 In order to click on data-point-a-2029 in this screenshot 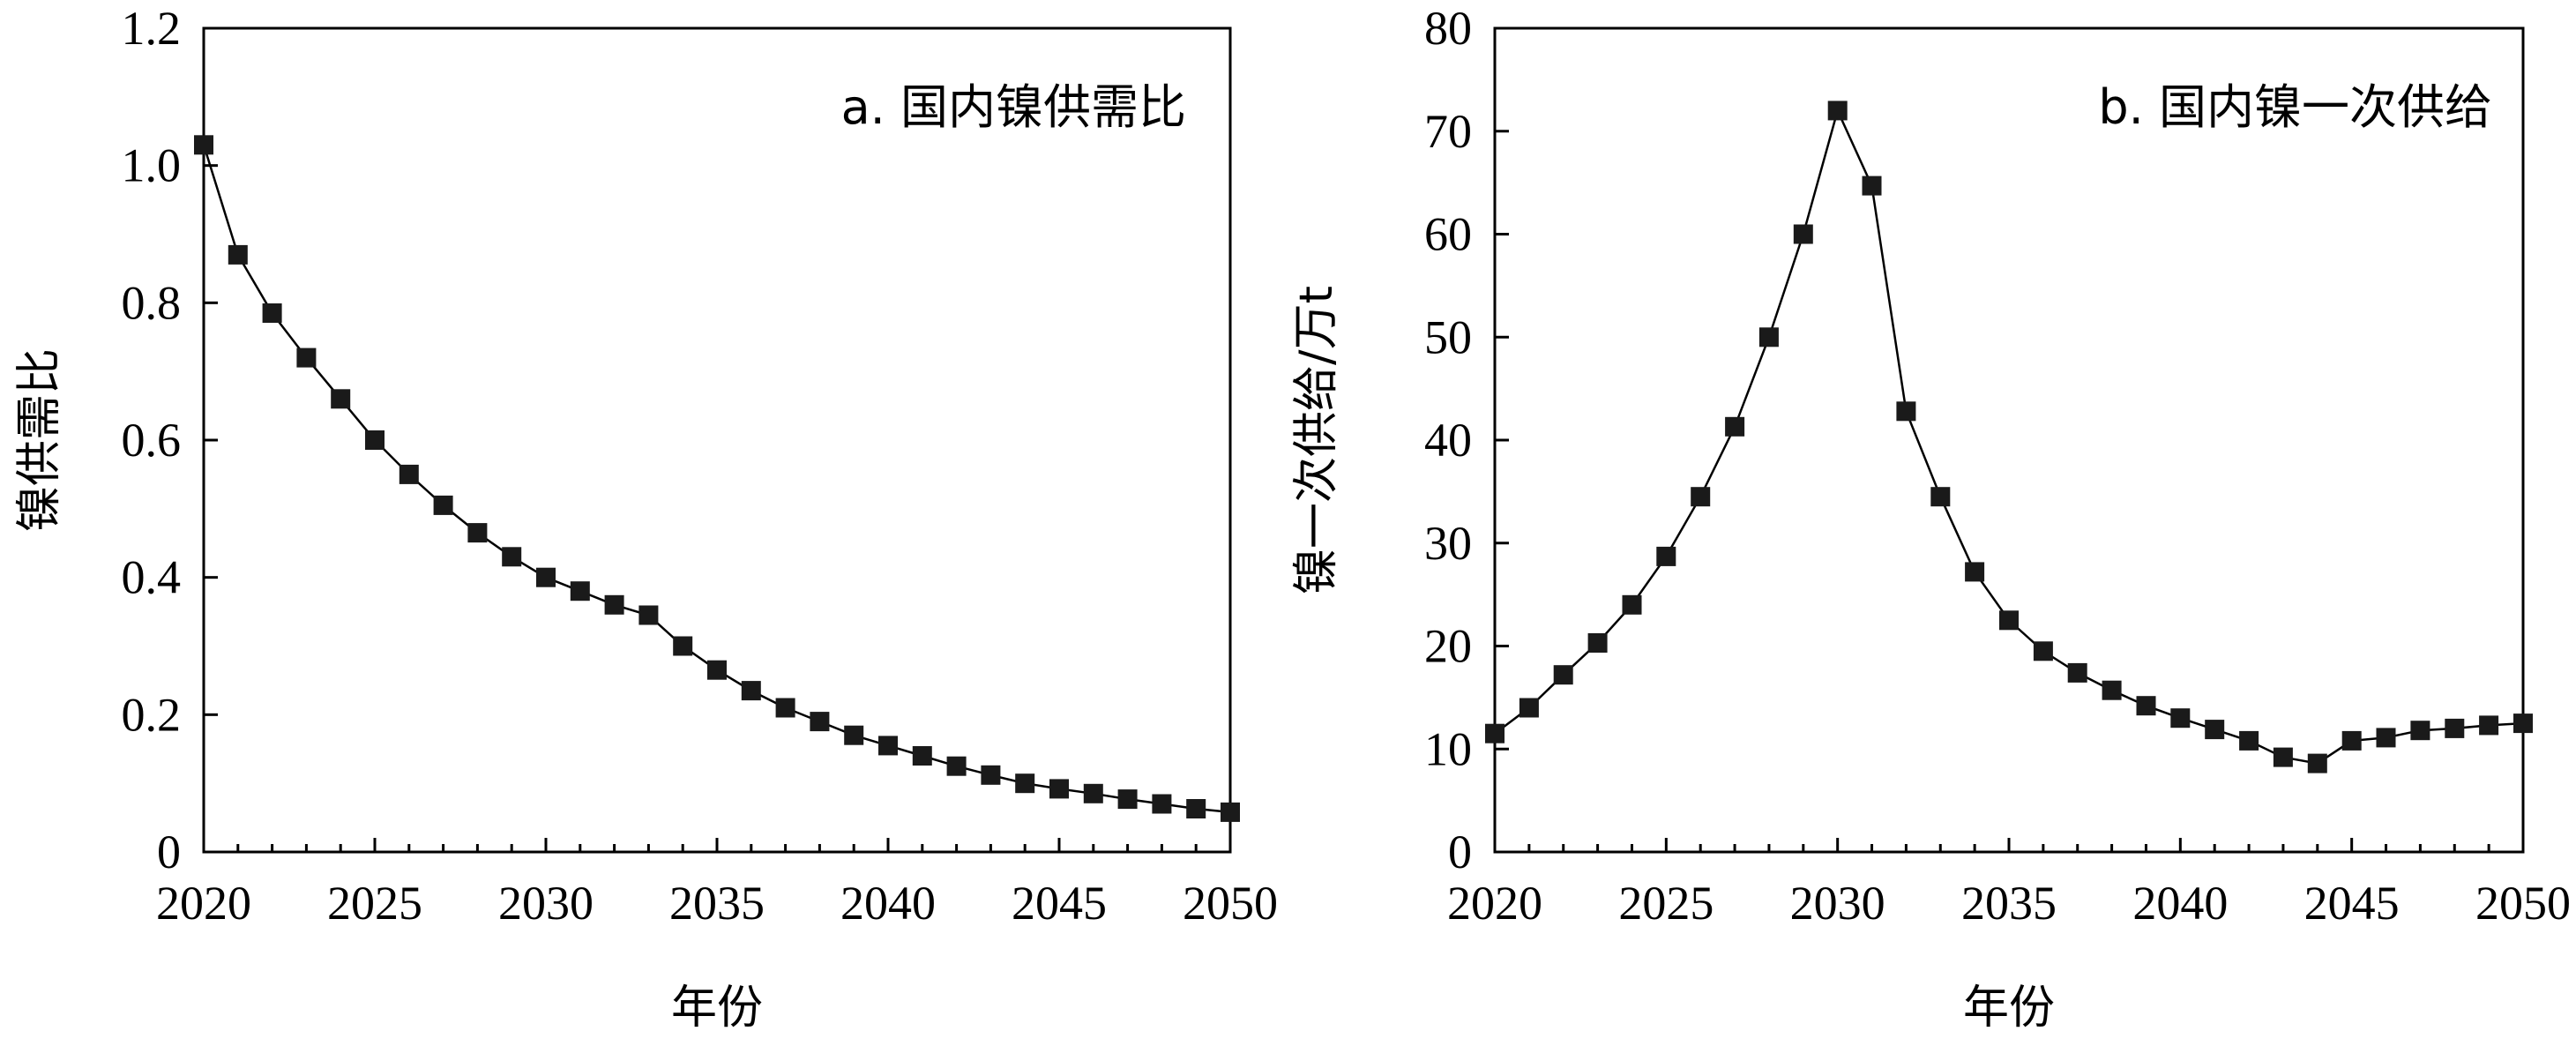, I will do `click(512, 557)`.